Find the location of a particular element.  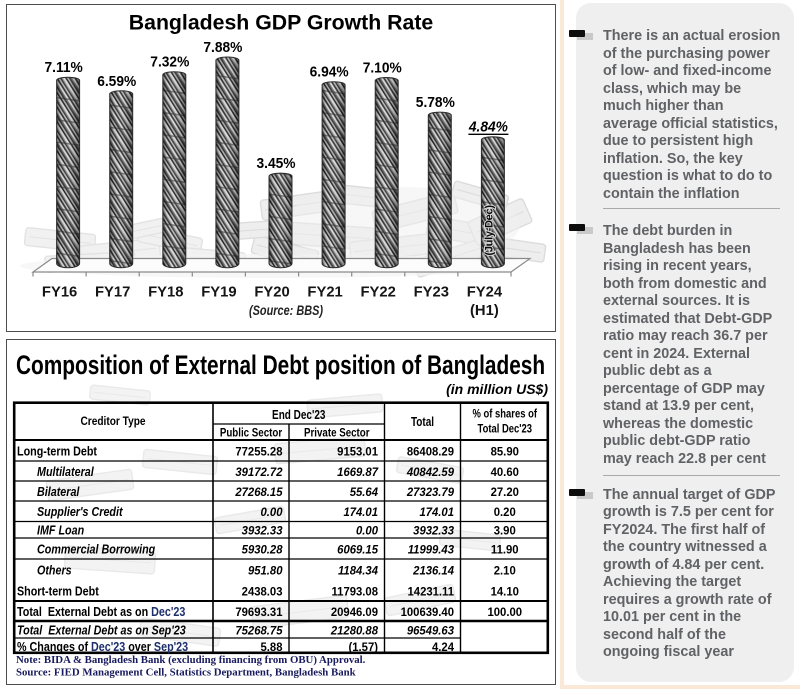

svg-text: % of shares of is located at coordinates (505, 414).